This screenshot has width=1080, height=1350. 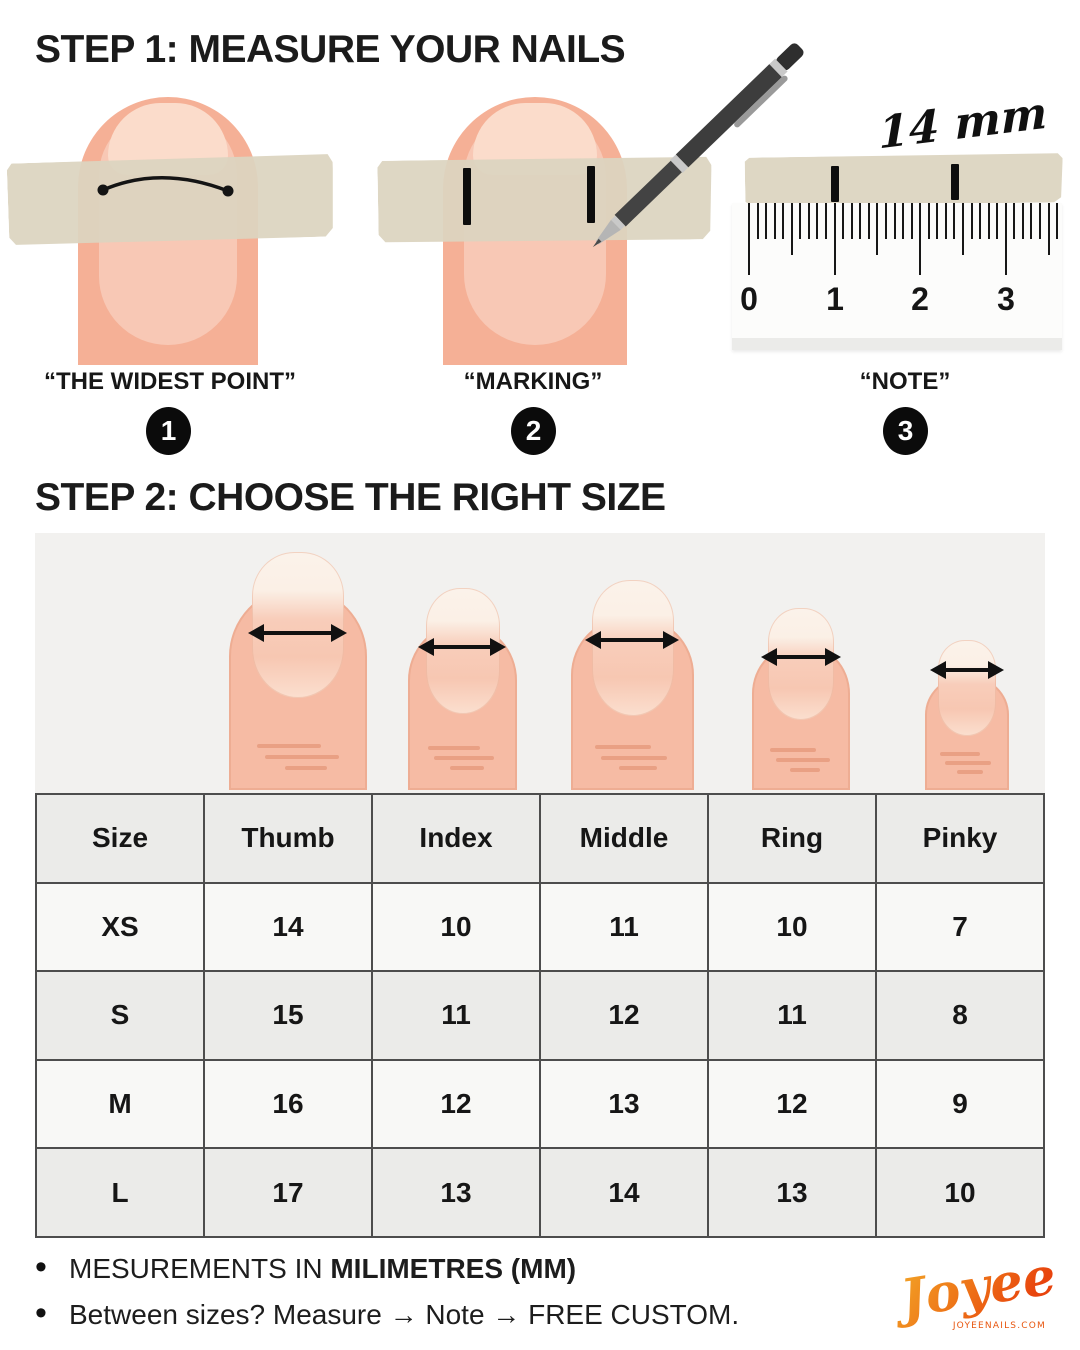 I want to click on col-header-pinky: Pinky, so click(x=960, y=838).